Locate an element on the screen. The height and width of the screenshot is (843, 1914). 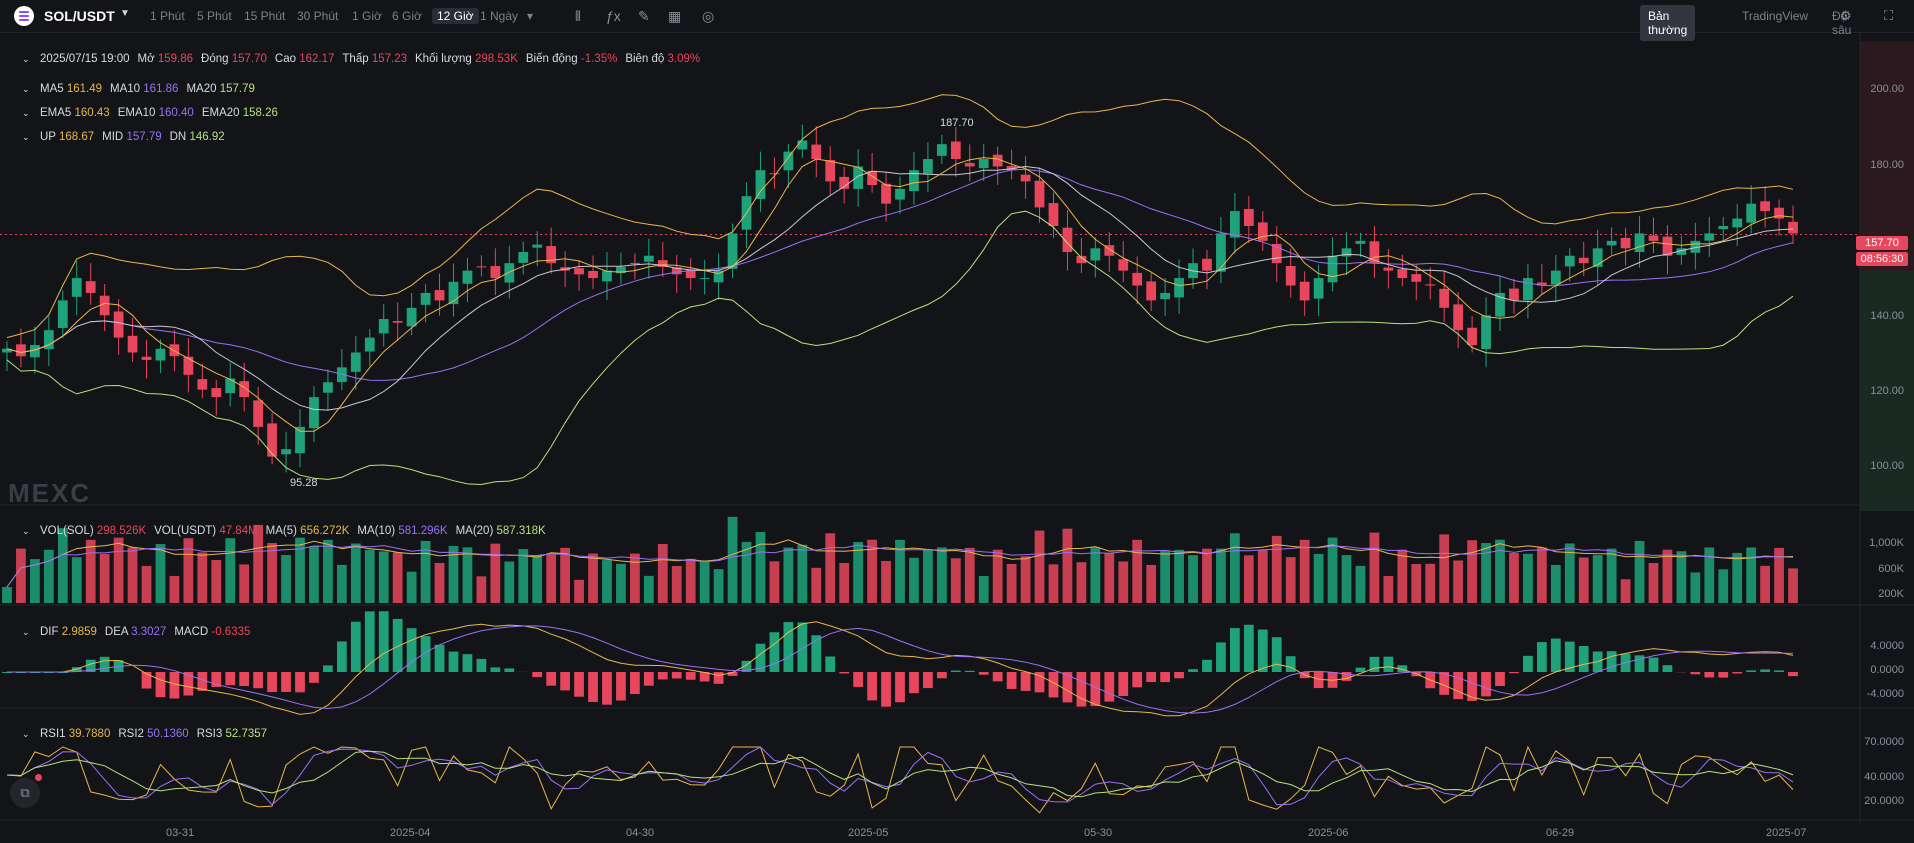
macd-macd: MACD -0.6335 is located at coordinates (212, 632).